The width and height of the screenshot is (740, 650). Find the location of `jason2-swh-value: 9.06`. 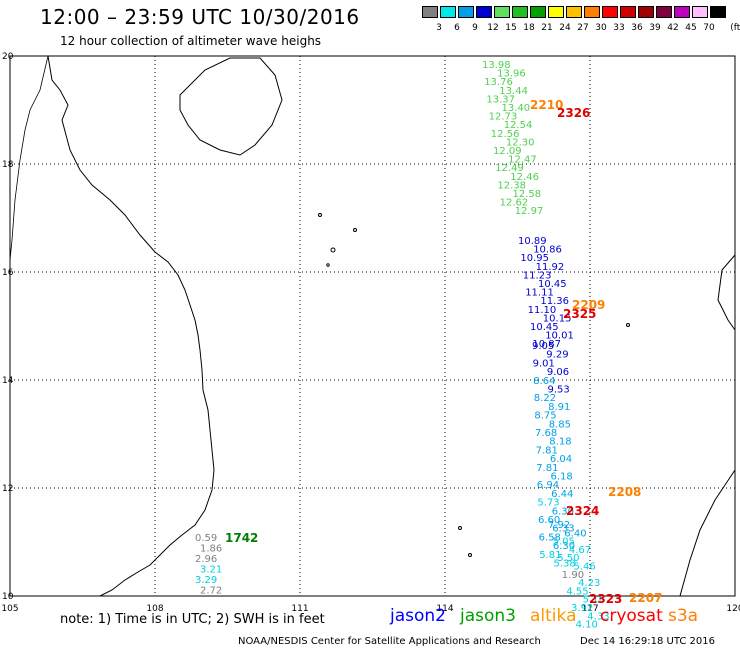

jason2-swh-value: 9.06 is located at coordinates (558, 372).